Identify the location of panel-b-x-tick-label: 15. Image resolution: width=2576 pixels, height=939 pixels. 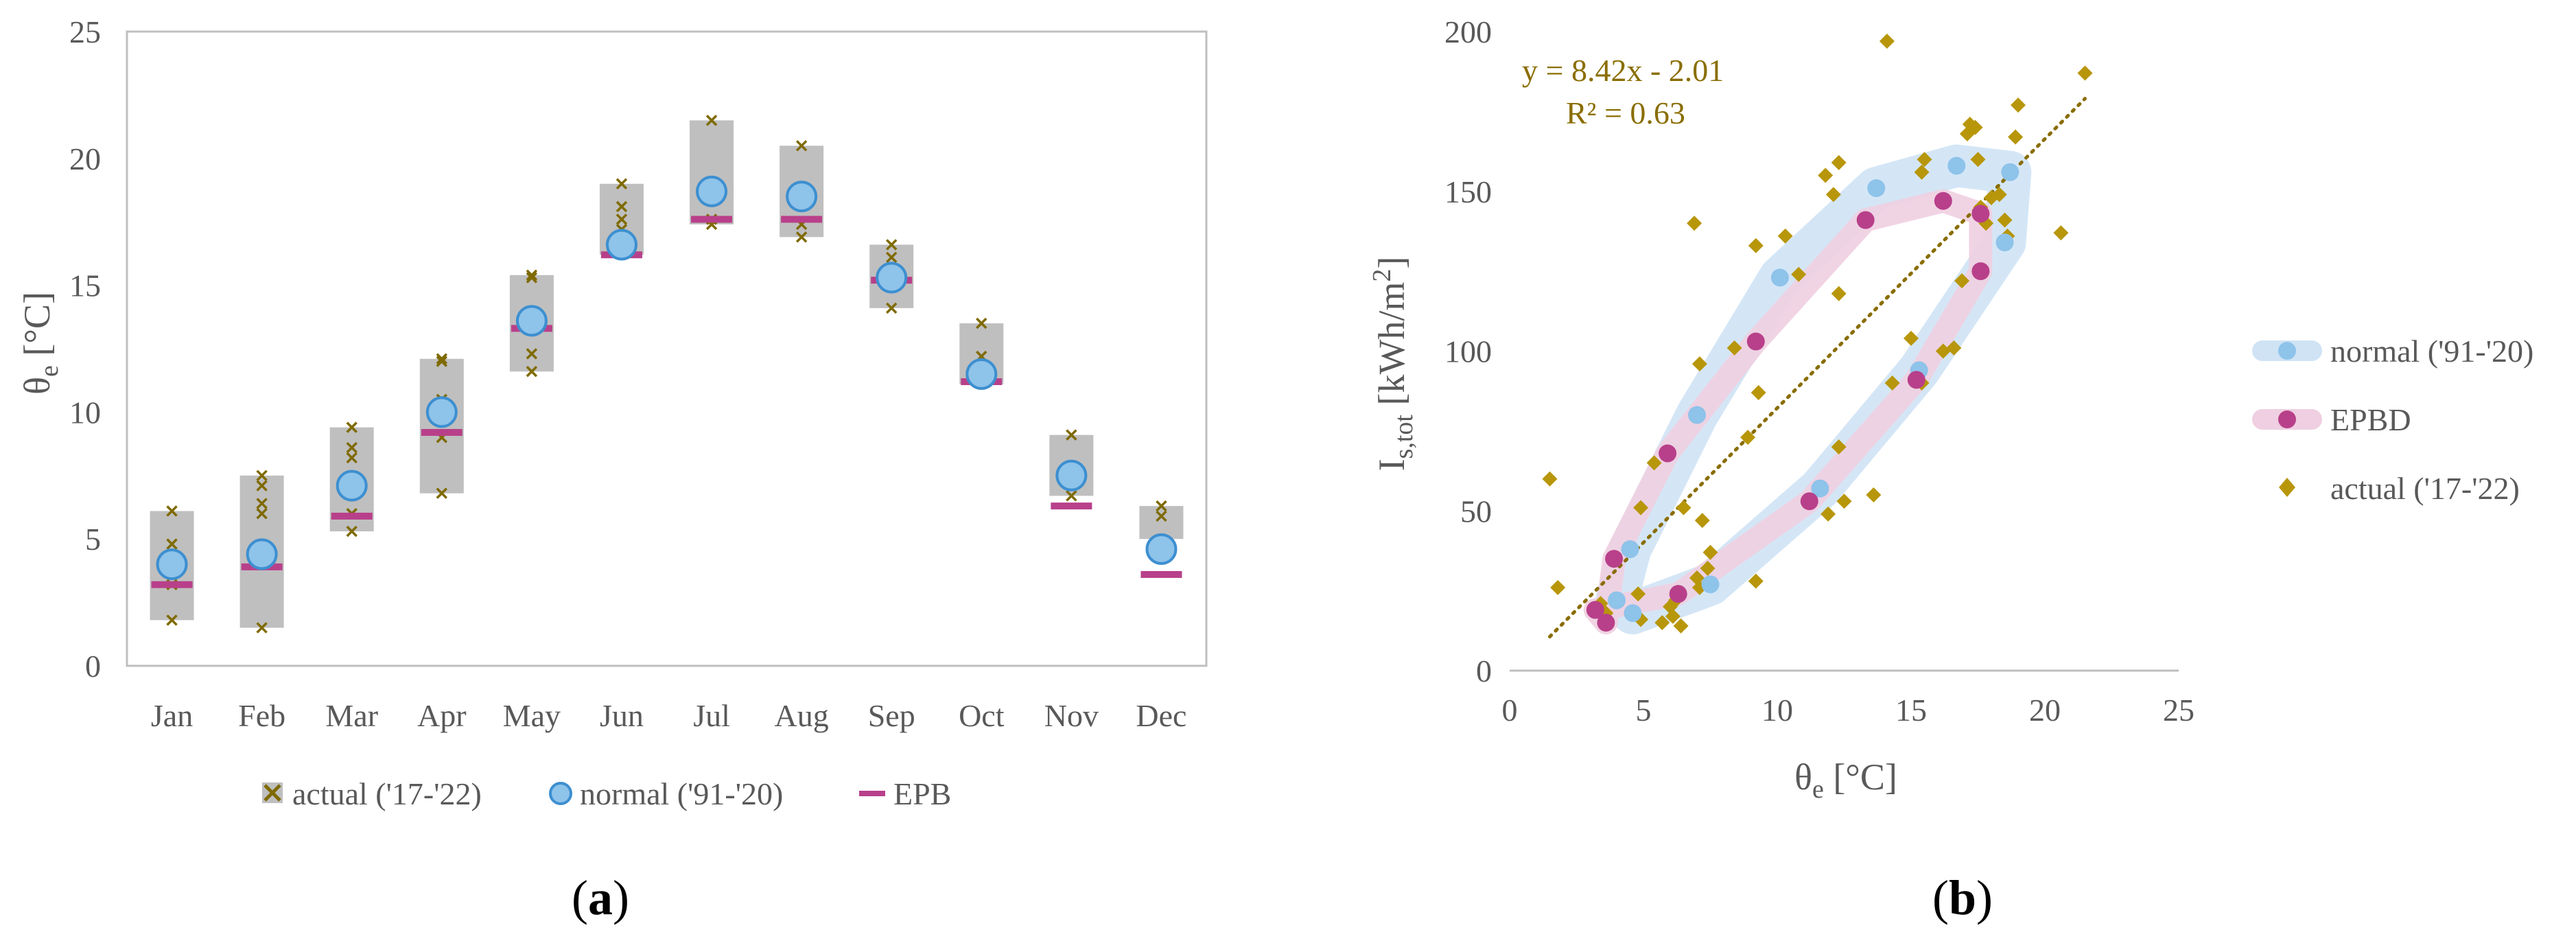
(1911, 710).